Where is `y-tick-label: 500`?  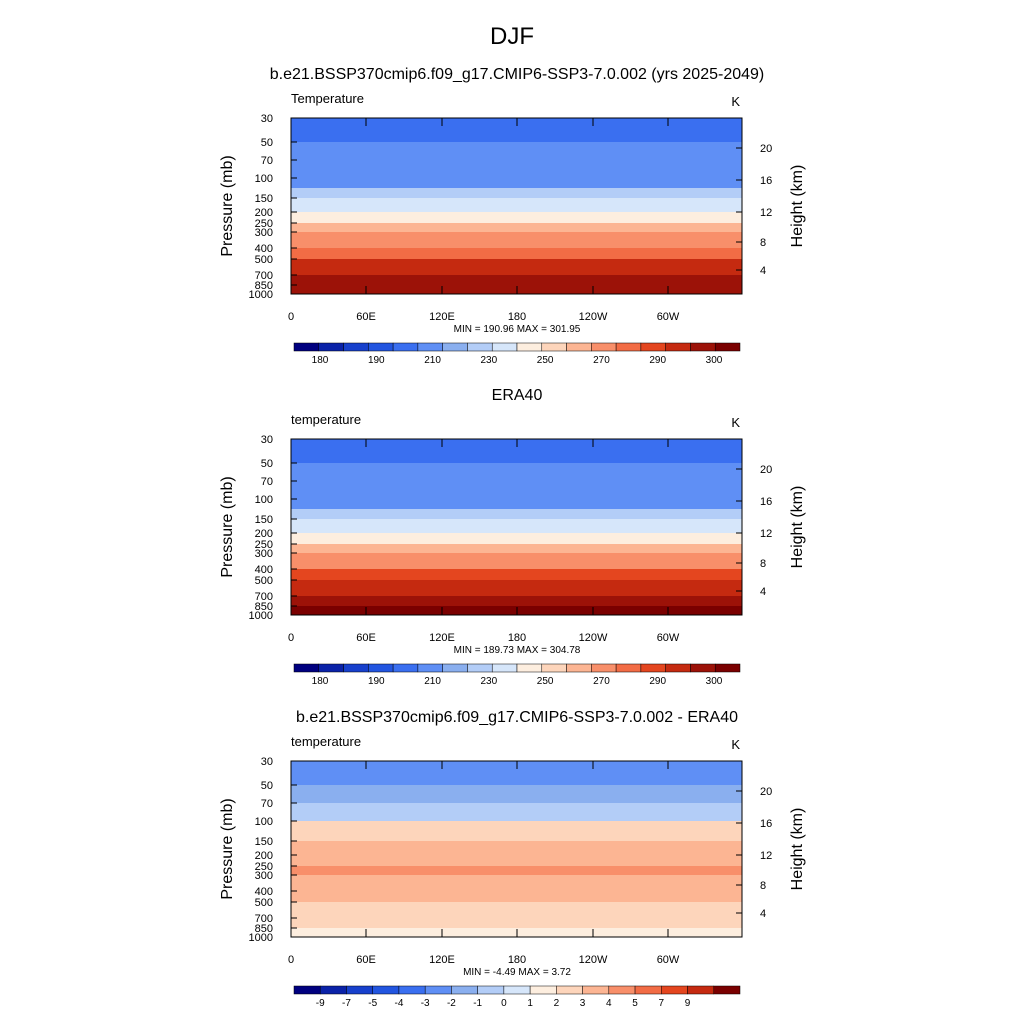
y-tick-label: 500 is located at coordinates (264, 903).